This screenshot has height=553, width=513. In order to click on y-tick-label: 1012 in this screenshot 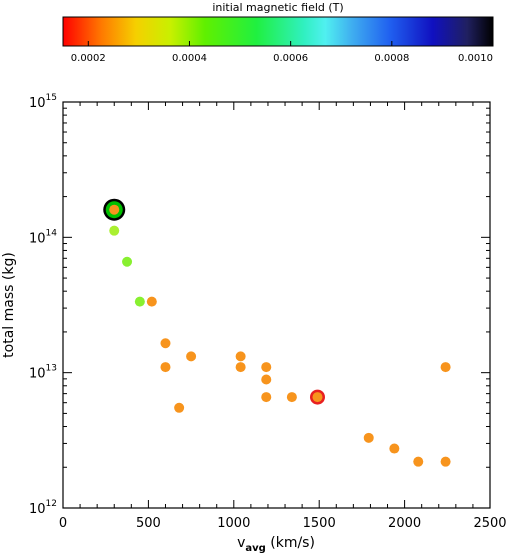, I will do `click(43, 508)`.